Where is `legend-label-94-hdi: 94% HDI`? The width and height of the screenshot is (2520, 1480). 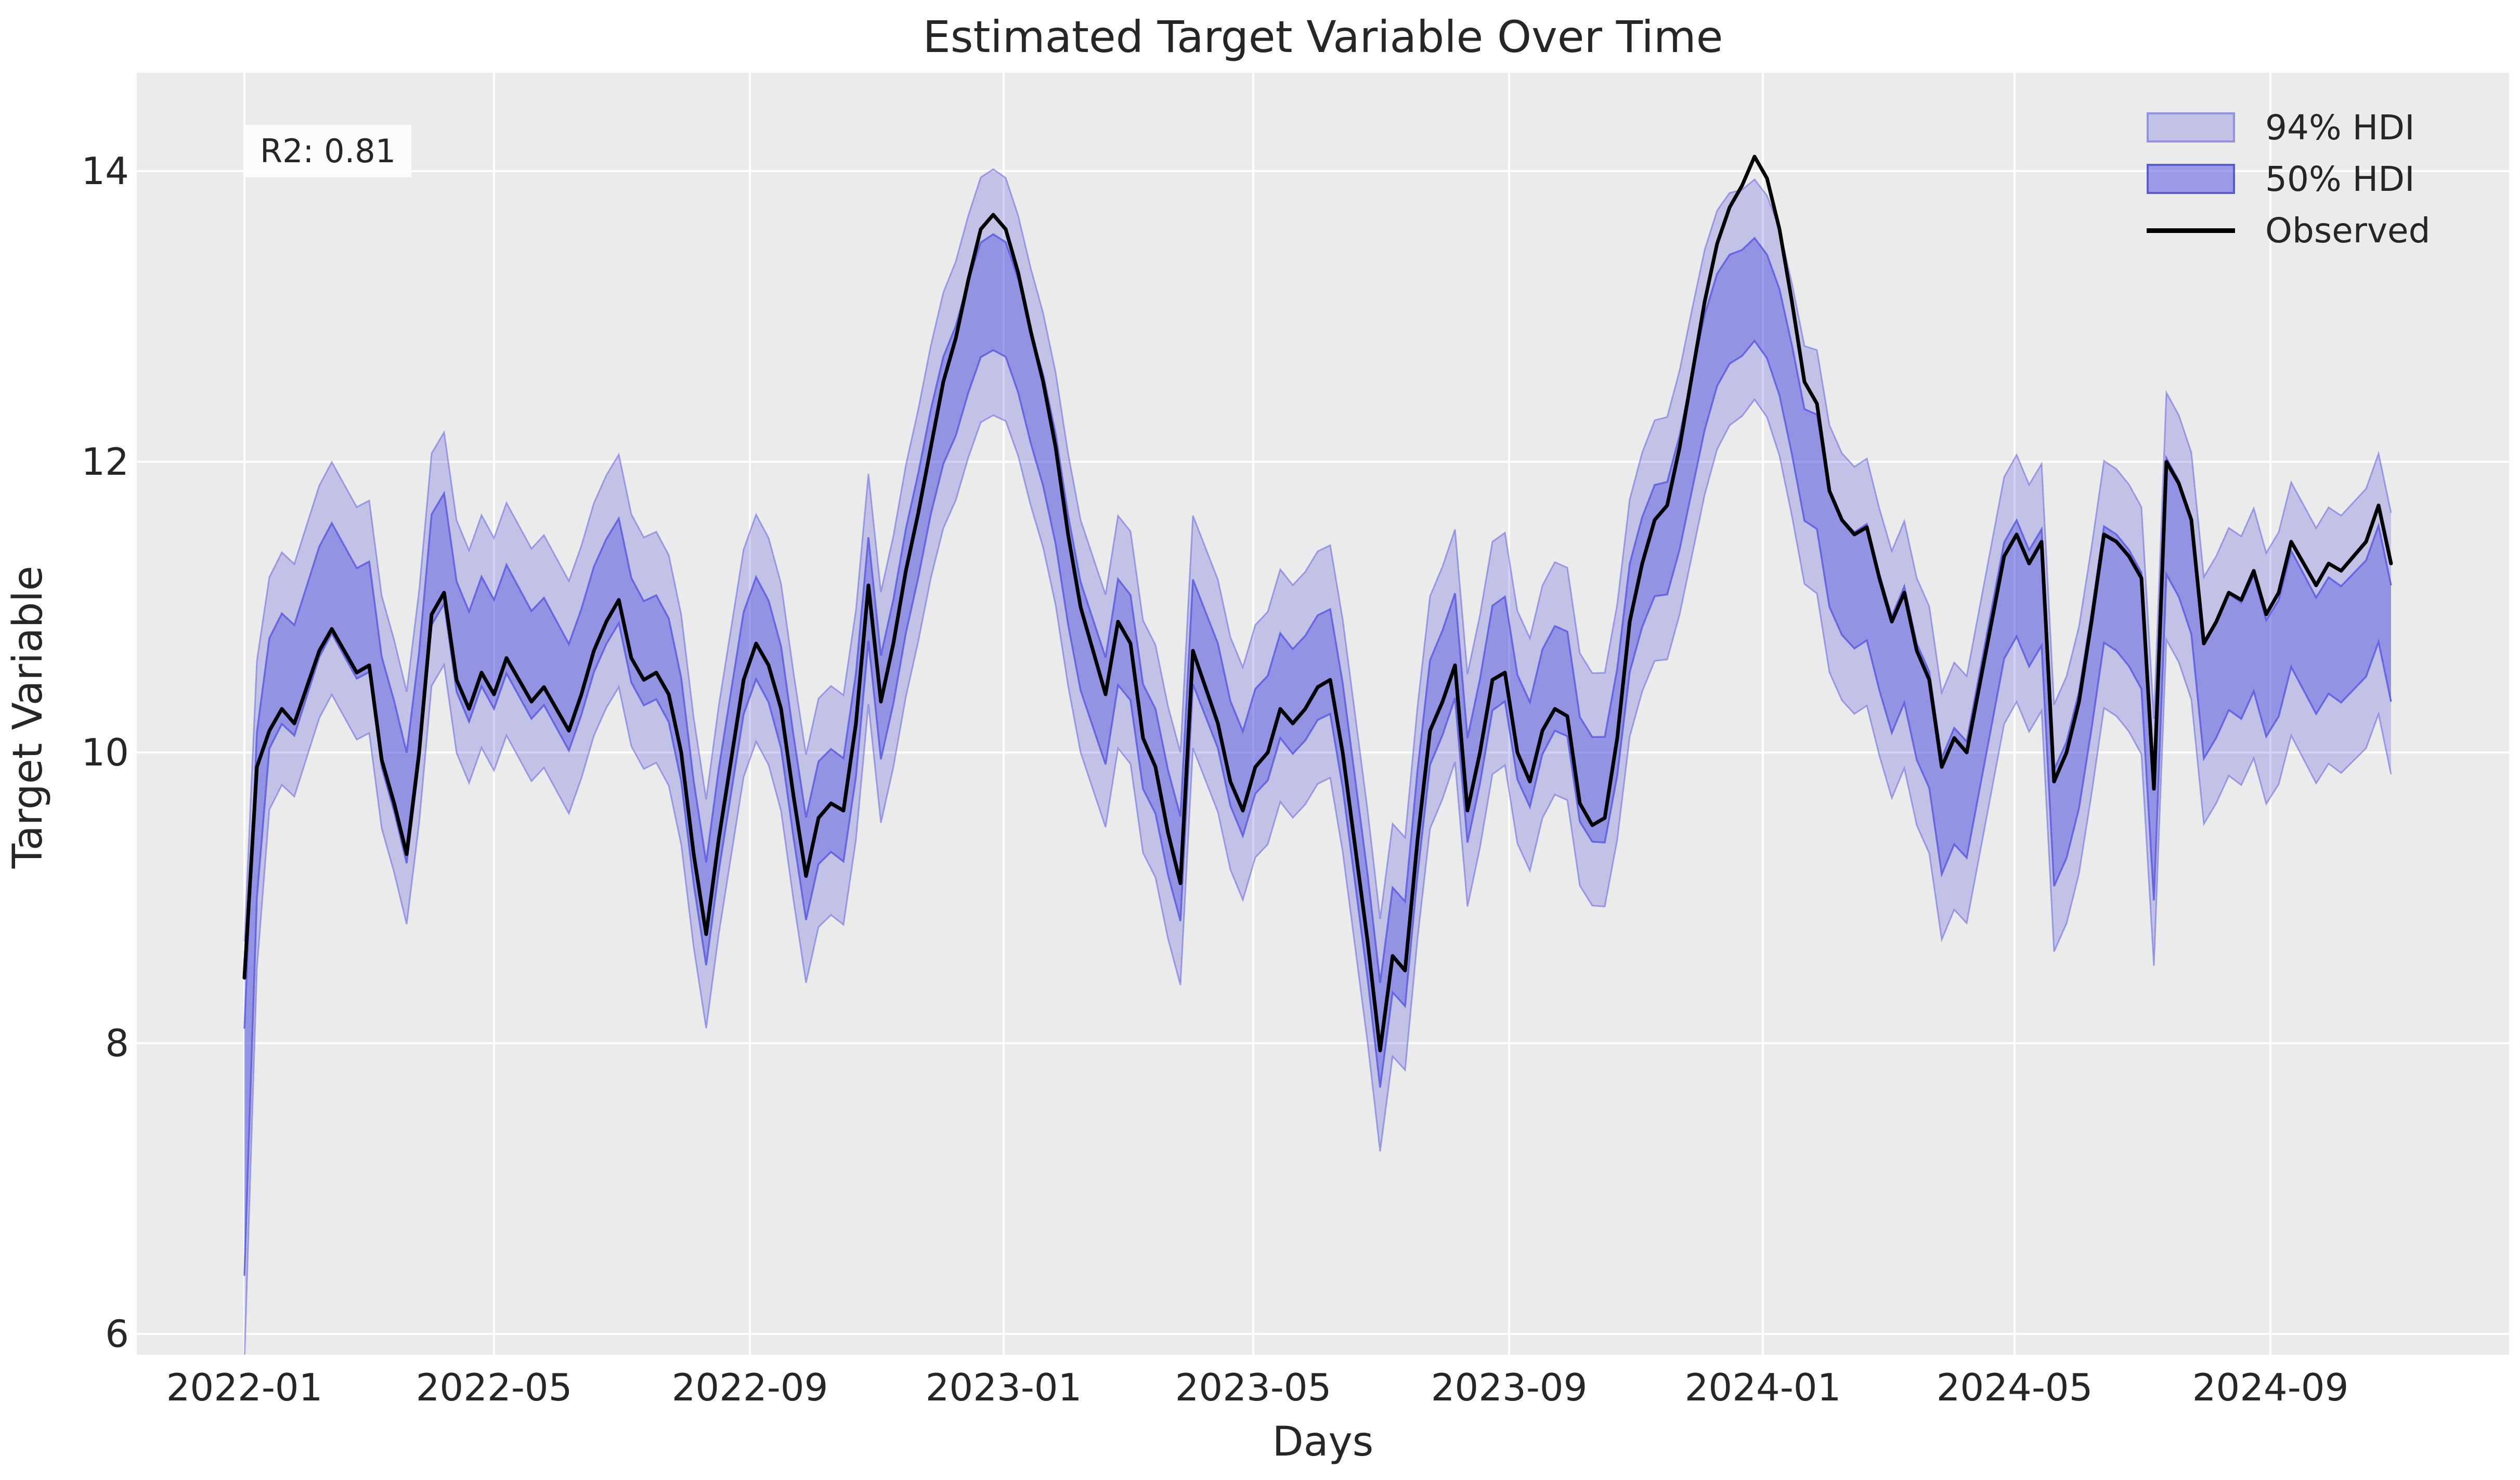 legend-label-94-hdi: 94% HDI is located at coordinates (2340, 128).